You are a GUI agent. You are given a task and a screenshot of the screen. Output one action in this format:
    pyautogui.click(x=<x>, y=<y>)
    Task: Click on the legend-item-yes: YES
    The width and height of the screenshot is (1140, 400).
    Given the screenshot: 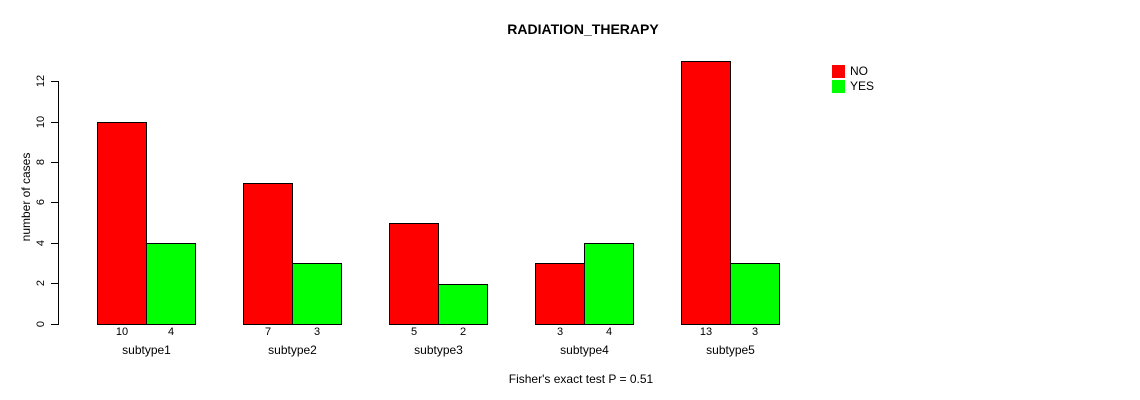 What is the action you would take?
    pyautogui.click(x=853, y=86)
    